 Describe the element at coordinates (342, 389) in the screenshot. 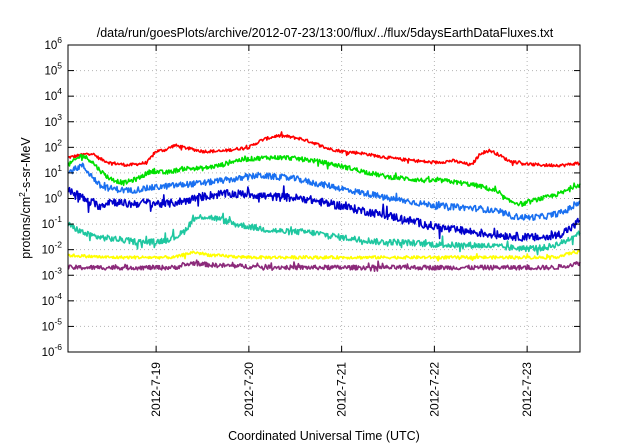

I see `x-tick-label: 2012-7-21` at that location.